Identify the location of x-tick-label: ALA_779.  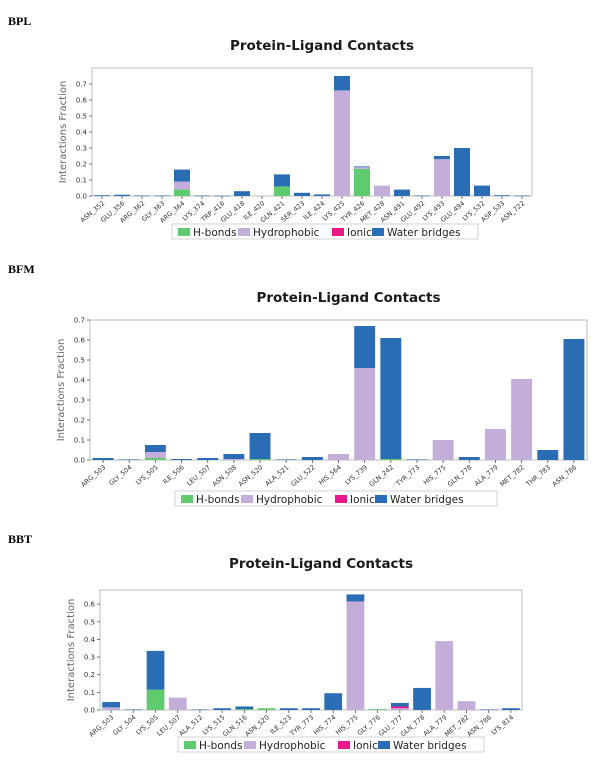
(486, 475).